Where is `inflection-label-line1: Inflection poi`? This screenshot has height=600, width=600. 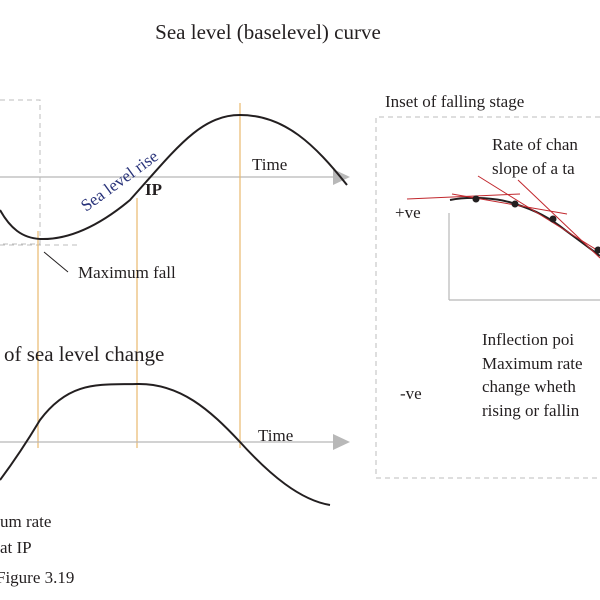
inflection-label-line1: Inflection poi is located at coordinates (528, 339).